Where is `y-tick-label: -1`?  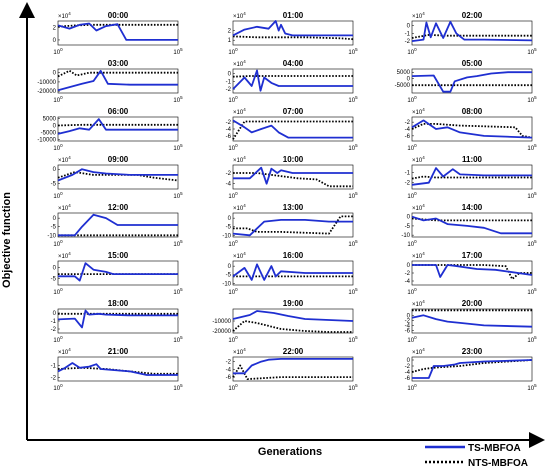 y-tick-label: -1 is located at coordinates (408, 34).